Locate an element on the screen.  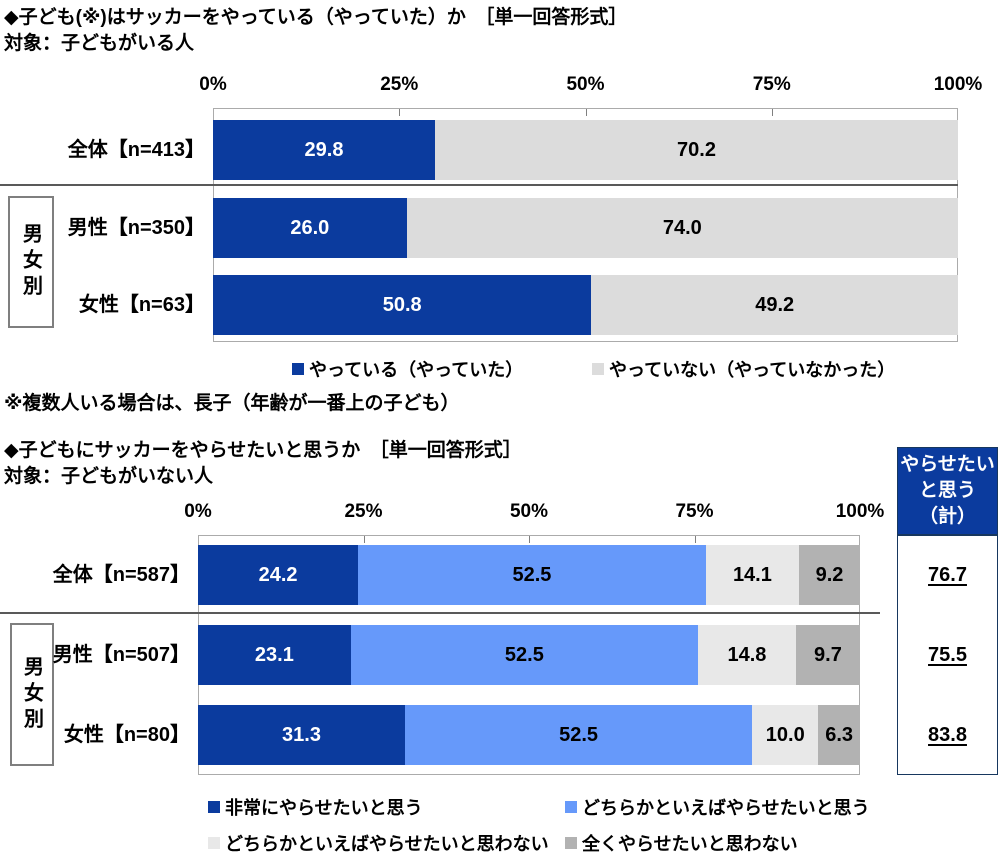
bar-value-label: 70.2 is located at coordinates (696, 149).